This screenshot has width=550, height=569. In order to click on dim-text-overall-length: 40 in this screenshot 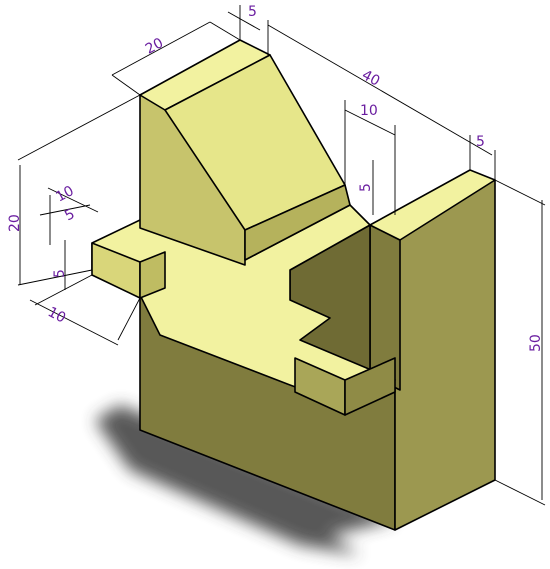, I will do `click(370, 78)`.